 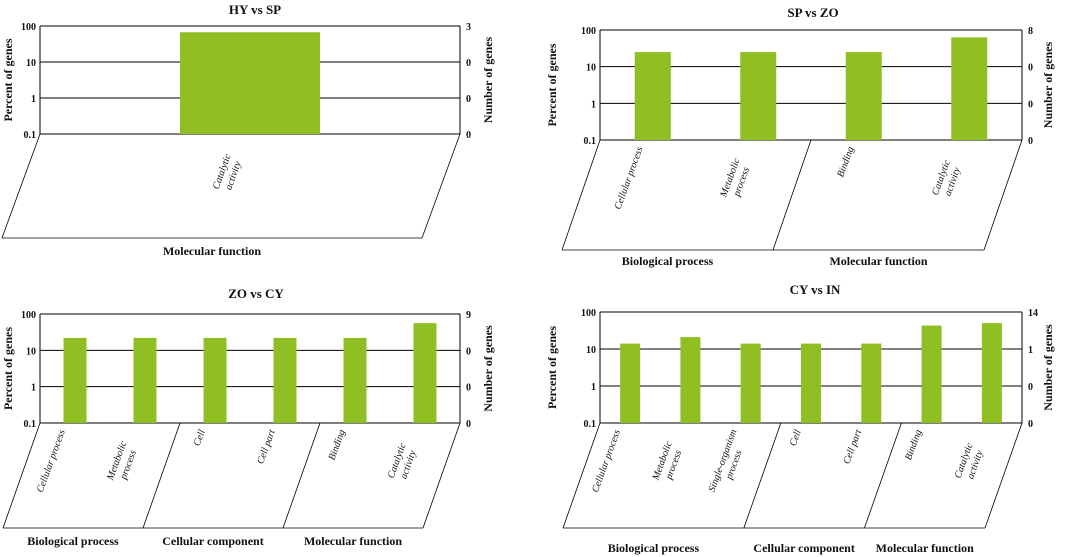 I want to click on category-label: Single-organismprocess, so click(x=729, y=463).